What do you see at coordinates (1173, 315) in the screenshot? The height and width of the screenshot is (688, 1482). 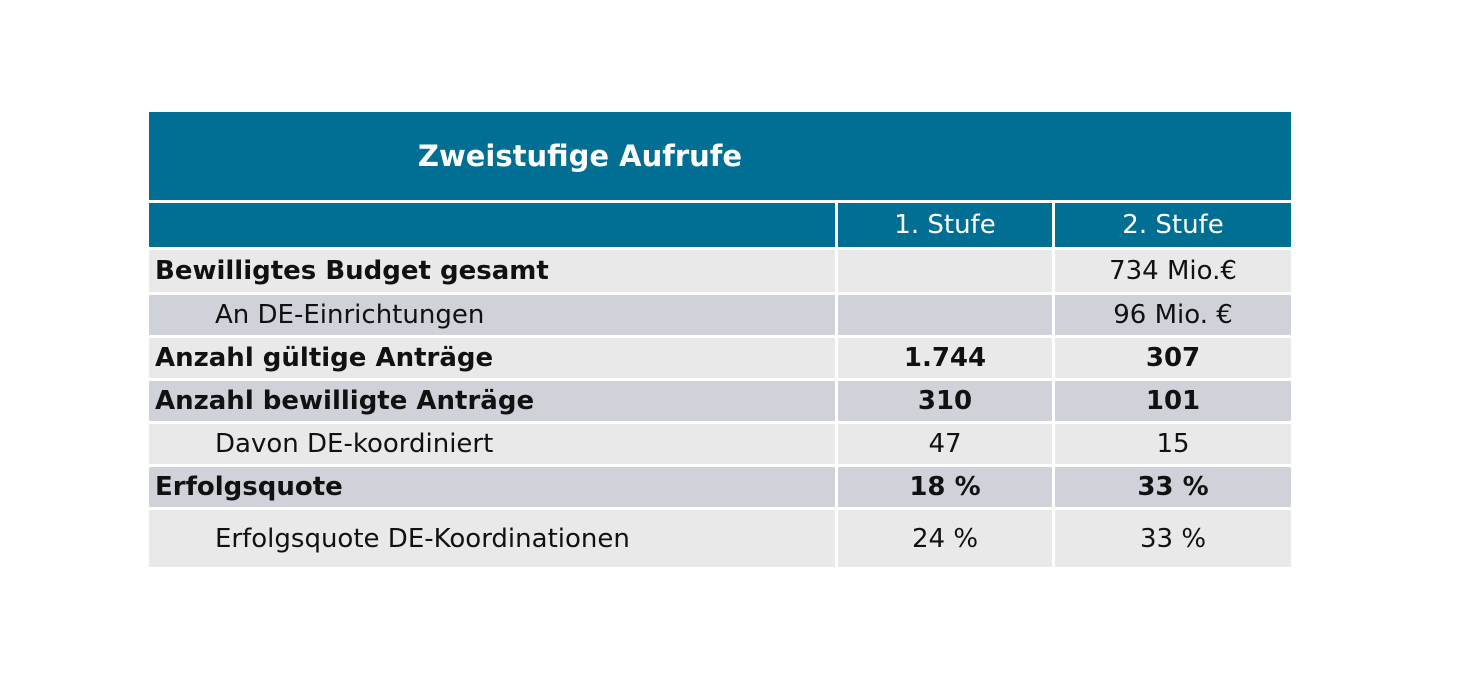 I see `row-value-stufe-2: 96 Mio. €` at bounding box center [1173, 315].